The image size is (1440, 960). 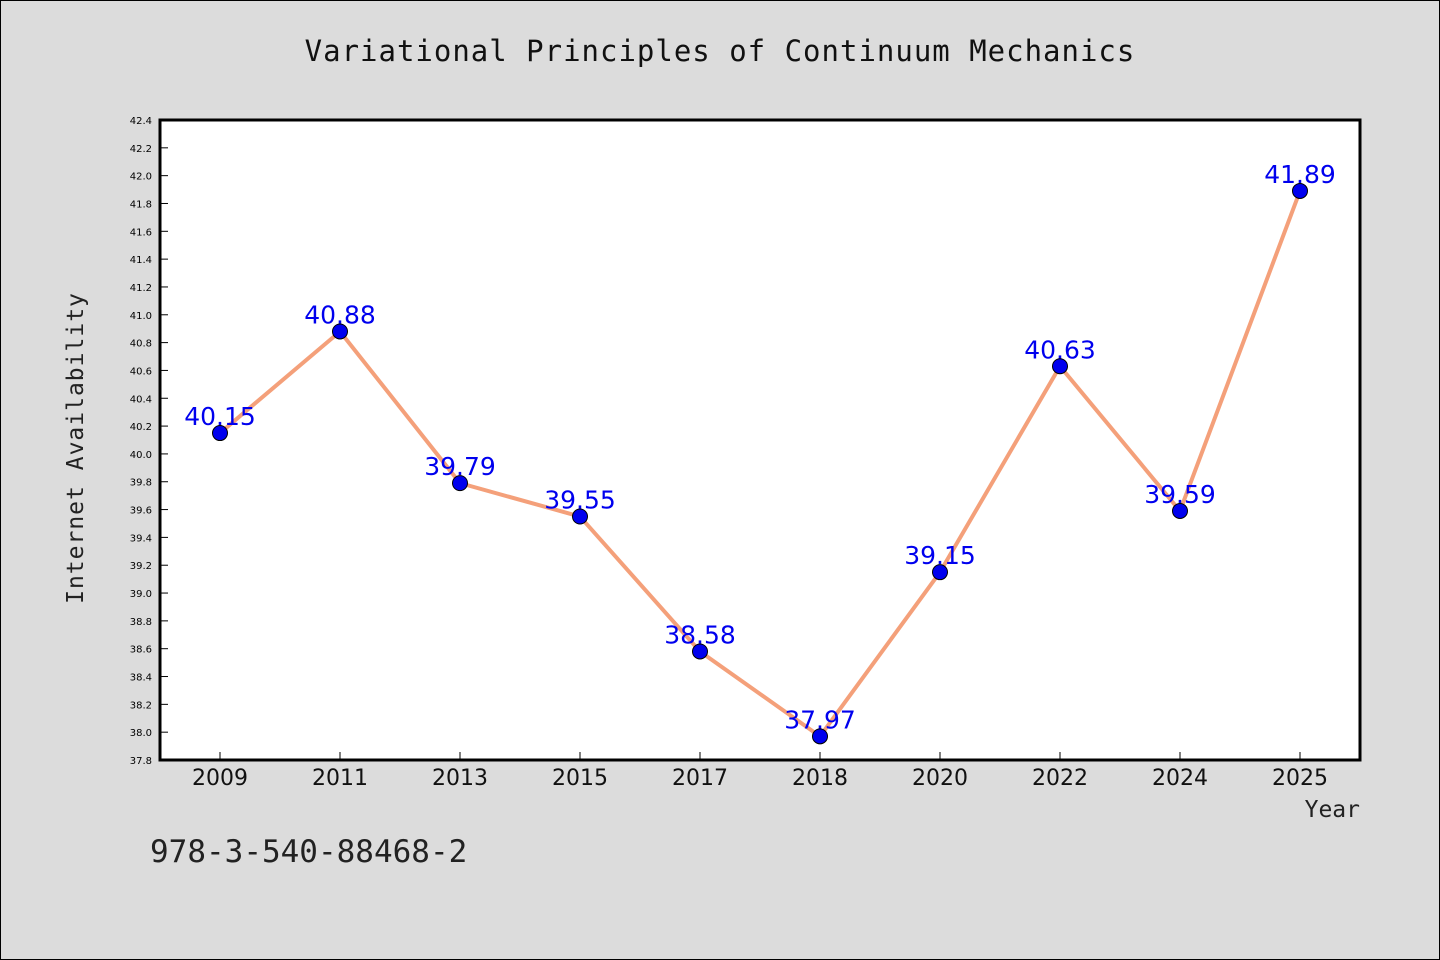 What do you see at coordinates (309, 852) in the screenshot?
I see `isbn-text: 978-3-540-88468-2` at bounding box center [309, 852].